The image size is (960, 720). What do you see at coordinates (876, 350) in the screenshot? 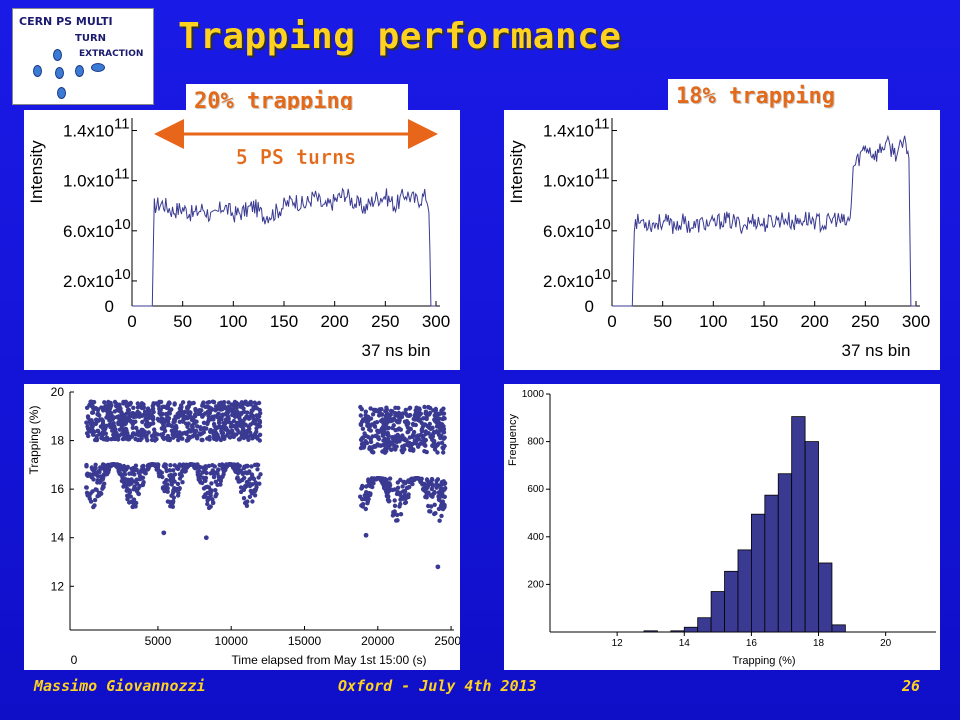
I see `x-axis-label: 37 ns bin` at bounding box center [876, 350].